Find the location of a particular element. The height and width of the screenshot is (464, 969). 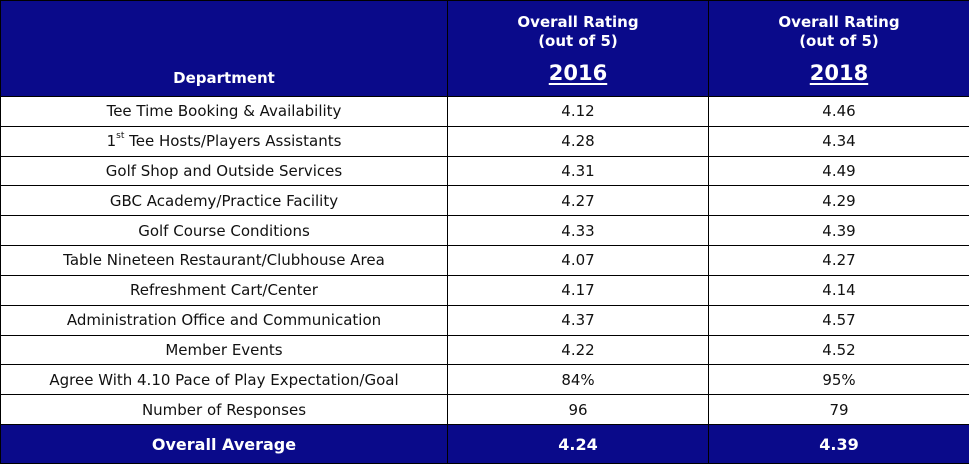

department-cell: Administration Office and Communication is located at coordinates (224, 320).